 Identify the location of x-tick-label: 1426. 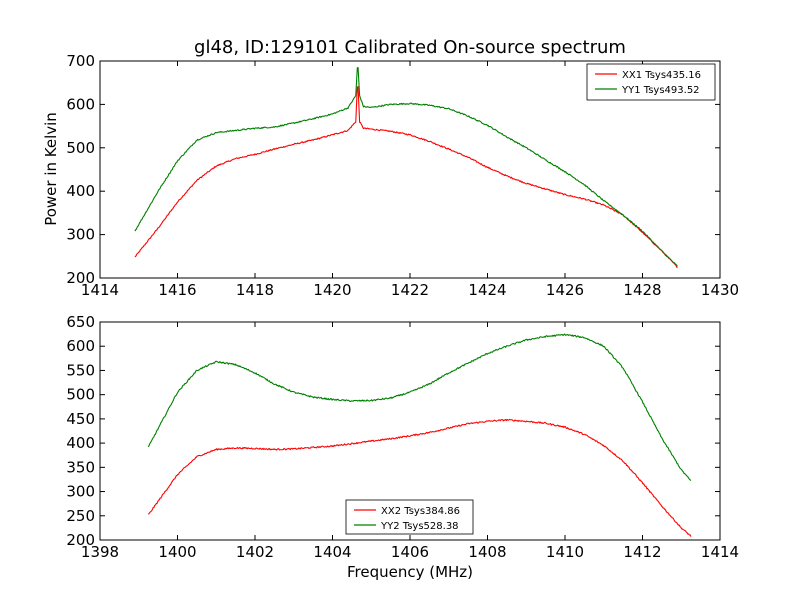
(565, 290).